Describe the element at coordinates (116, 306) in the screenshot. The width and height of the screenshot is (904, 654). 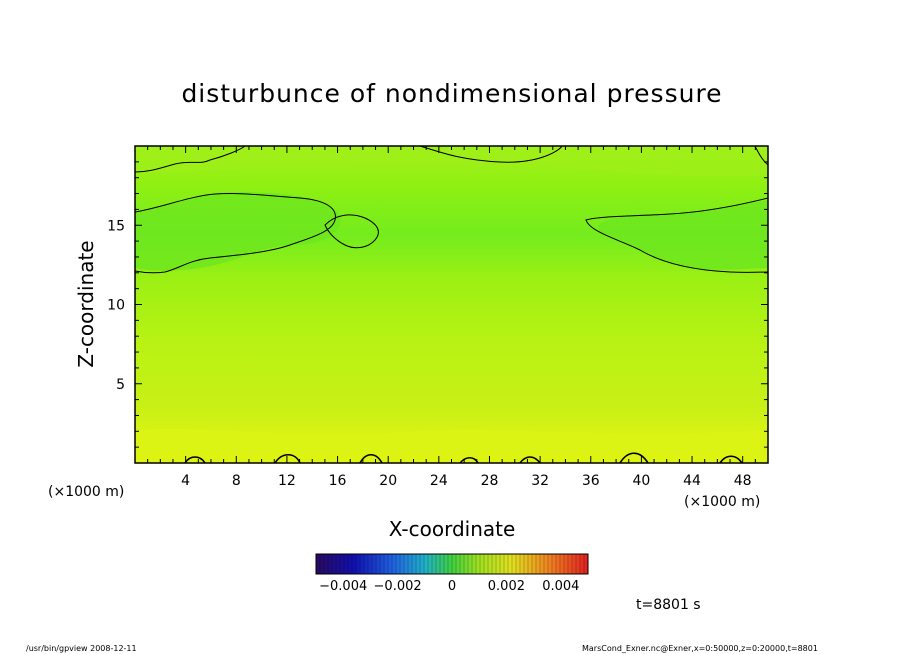
I see `y-tick-label: 10` at that location.